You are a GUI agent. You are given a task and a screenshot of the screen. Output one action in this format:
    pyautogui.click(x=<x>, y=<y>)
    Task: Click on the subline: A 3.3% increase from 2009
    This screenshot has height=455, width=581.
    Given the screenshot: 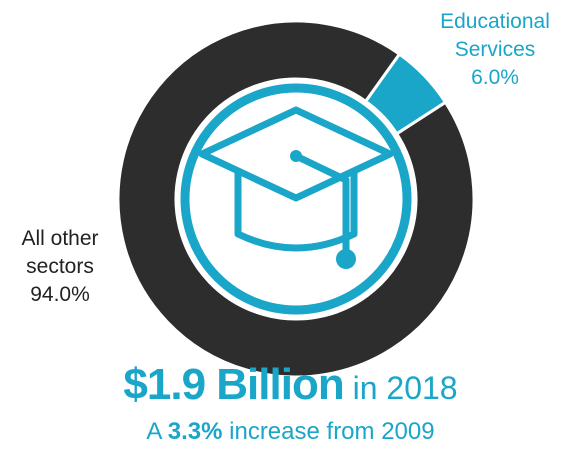 What is the action you would take?
    pyautogui.click(x=290, y=432)
    